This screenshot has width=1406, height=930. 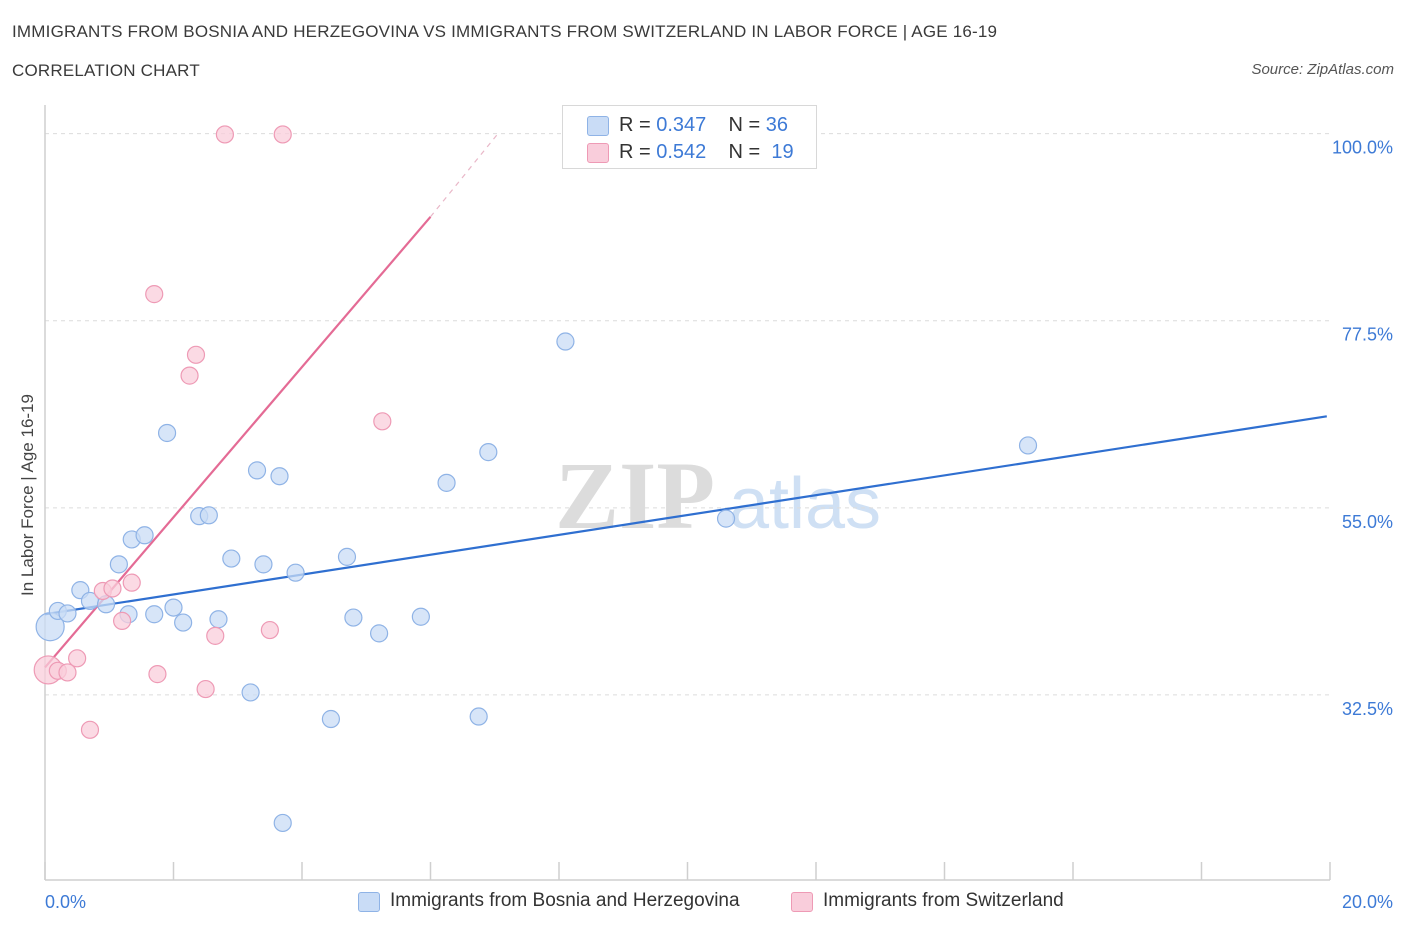 I want to click on legend-n-value-switzerland: 19, so click(x=782, y=152).